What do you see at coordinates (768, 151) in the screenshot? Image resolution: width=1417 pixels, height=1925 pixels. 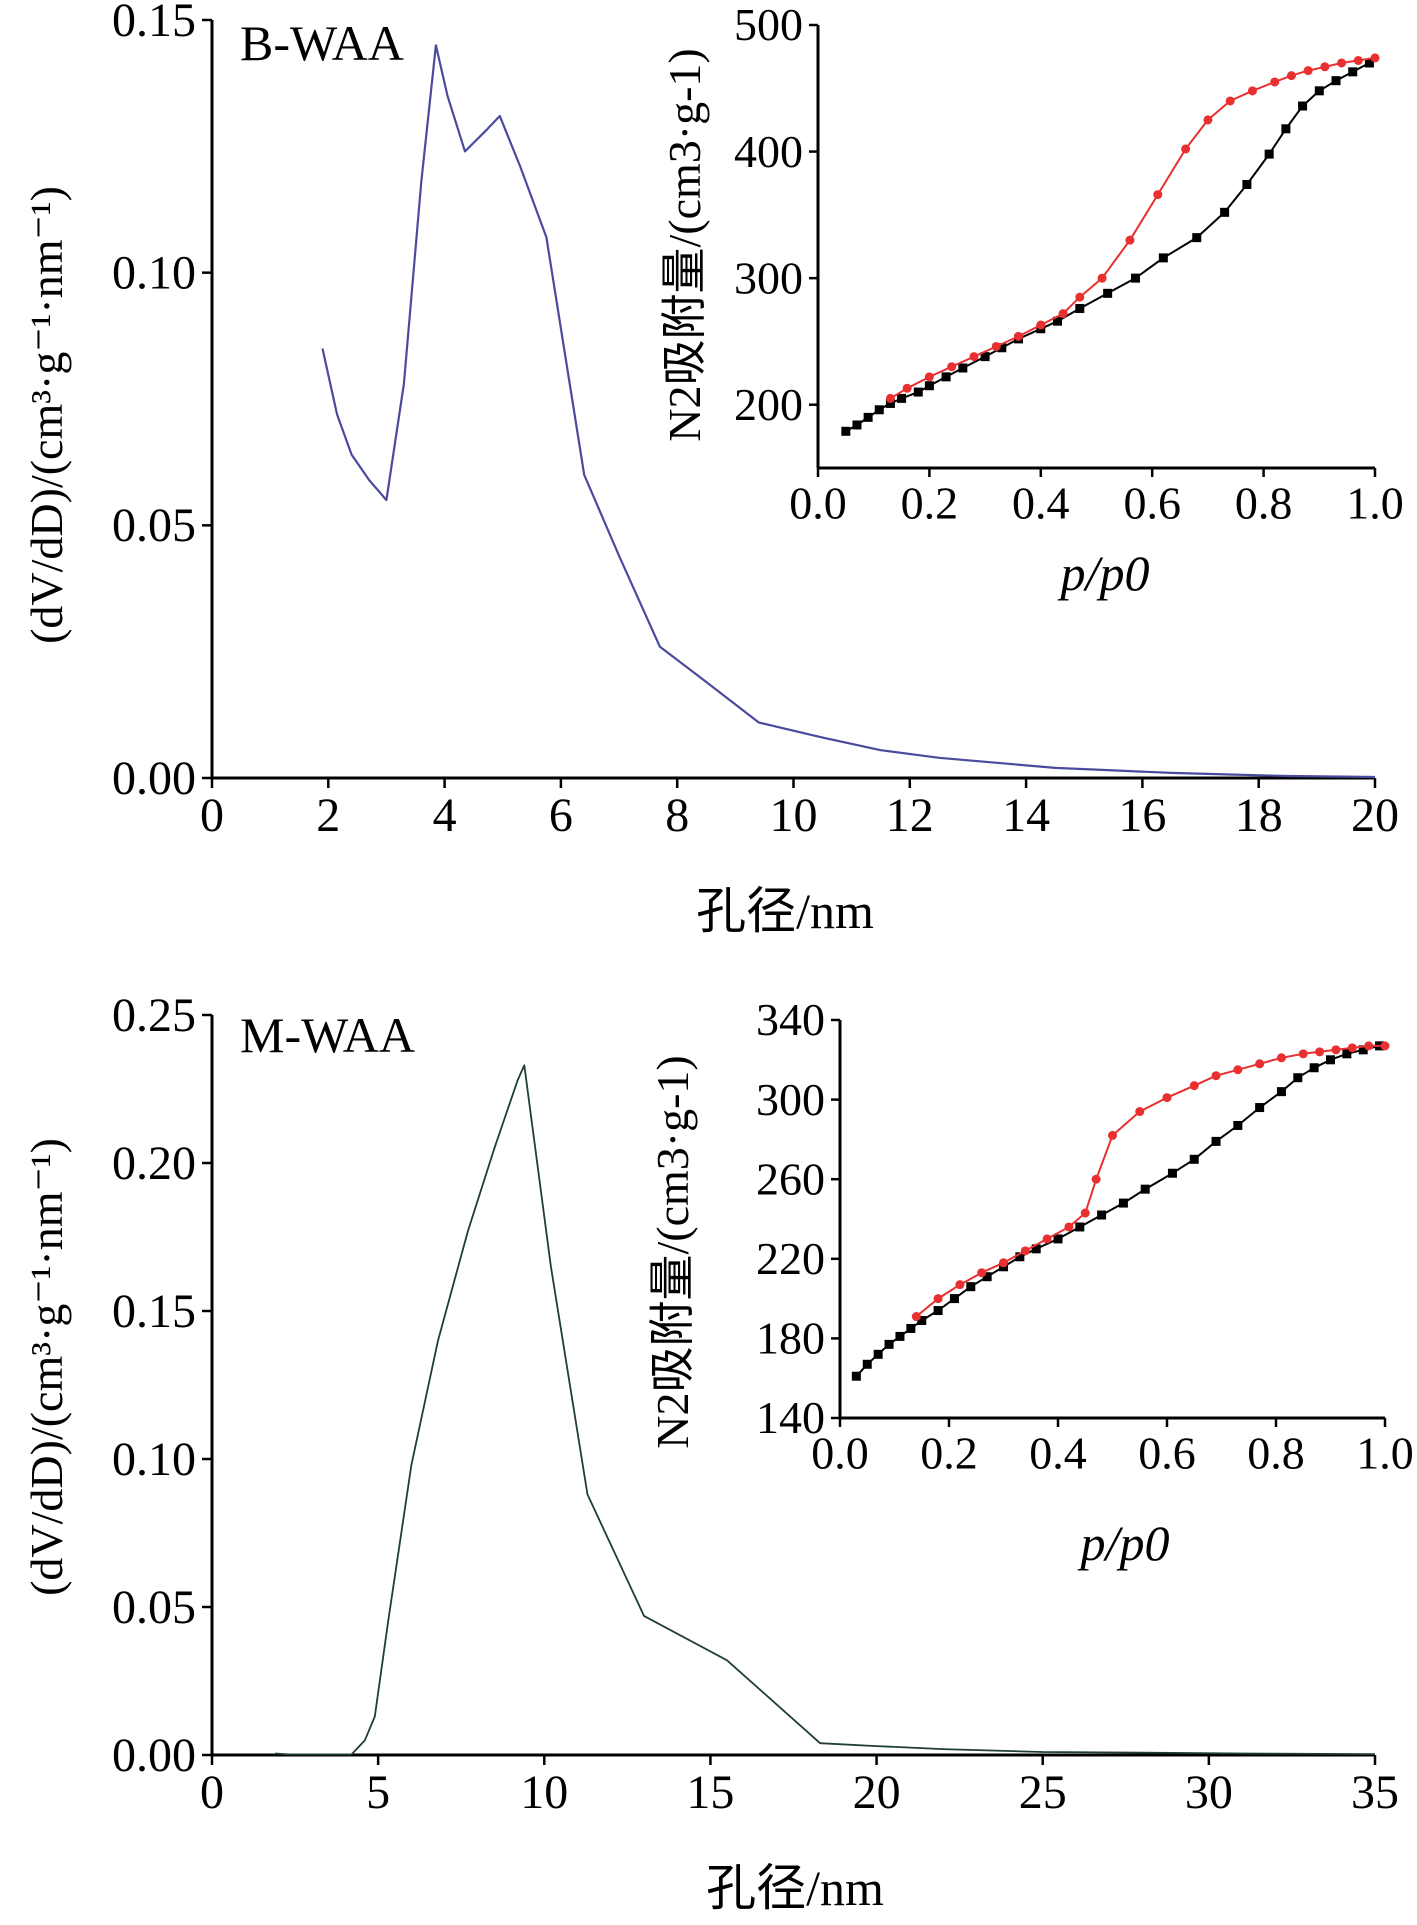 I see `top-inset-y-tick-label: 400` at bounding box center [768, 151].